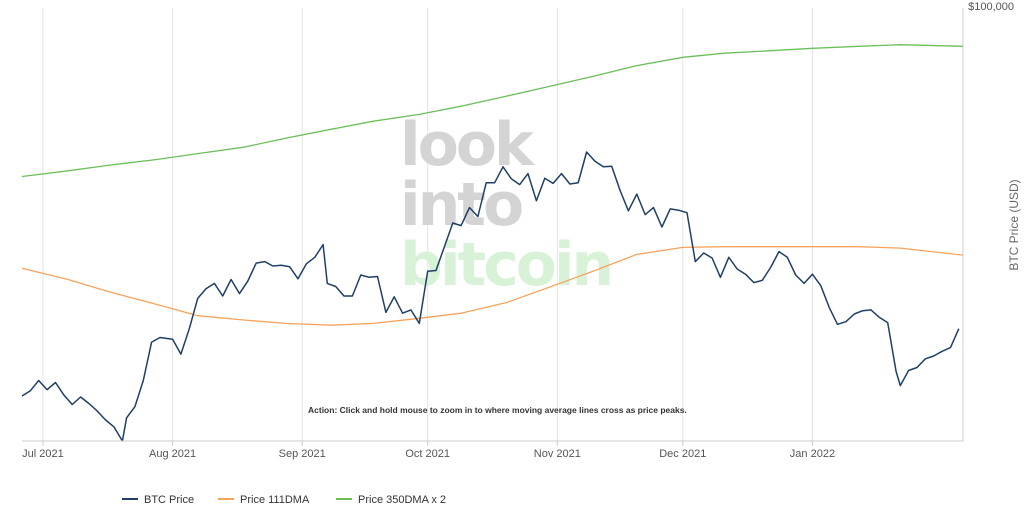 The width and height of the screenshot is (1024, 513). What do you see at coordinates (461, 205) in the screenshot?
I see `watermark-into: into` at bounding box center [461, 205].